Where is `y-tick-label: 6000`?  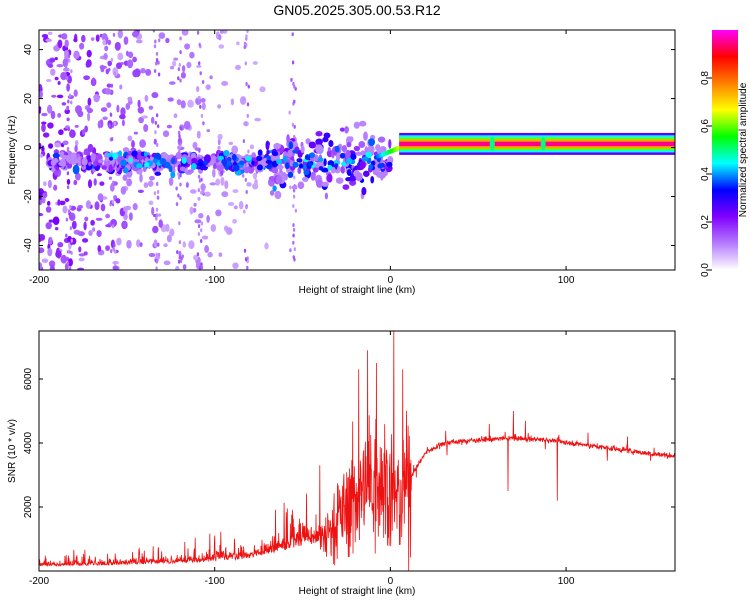
y-tick-label: 6000 is located at coordinates (28, 378).